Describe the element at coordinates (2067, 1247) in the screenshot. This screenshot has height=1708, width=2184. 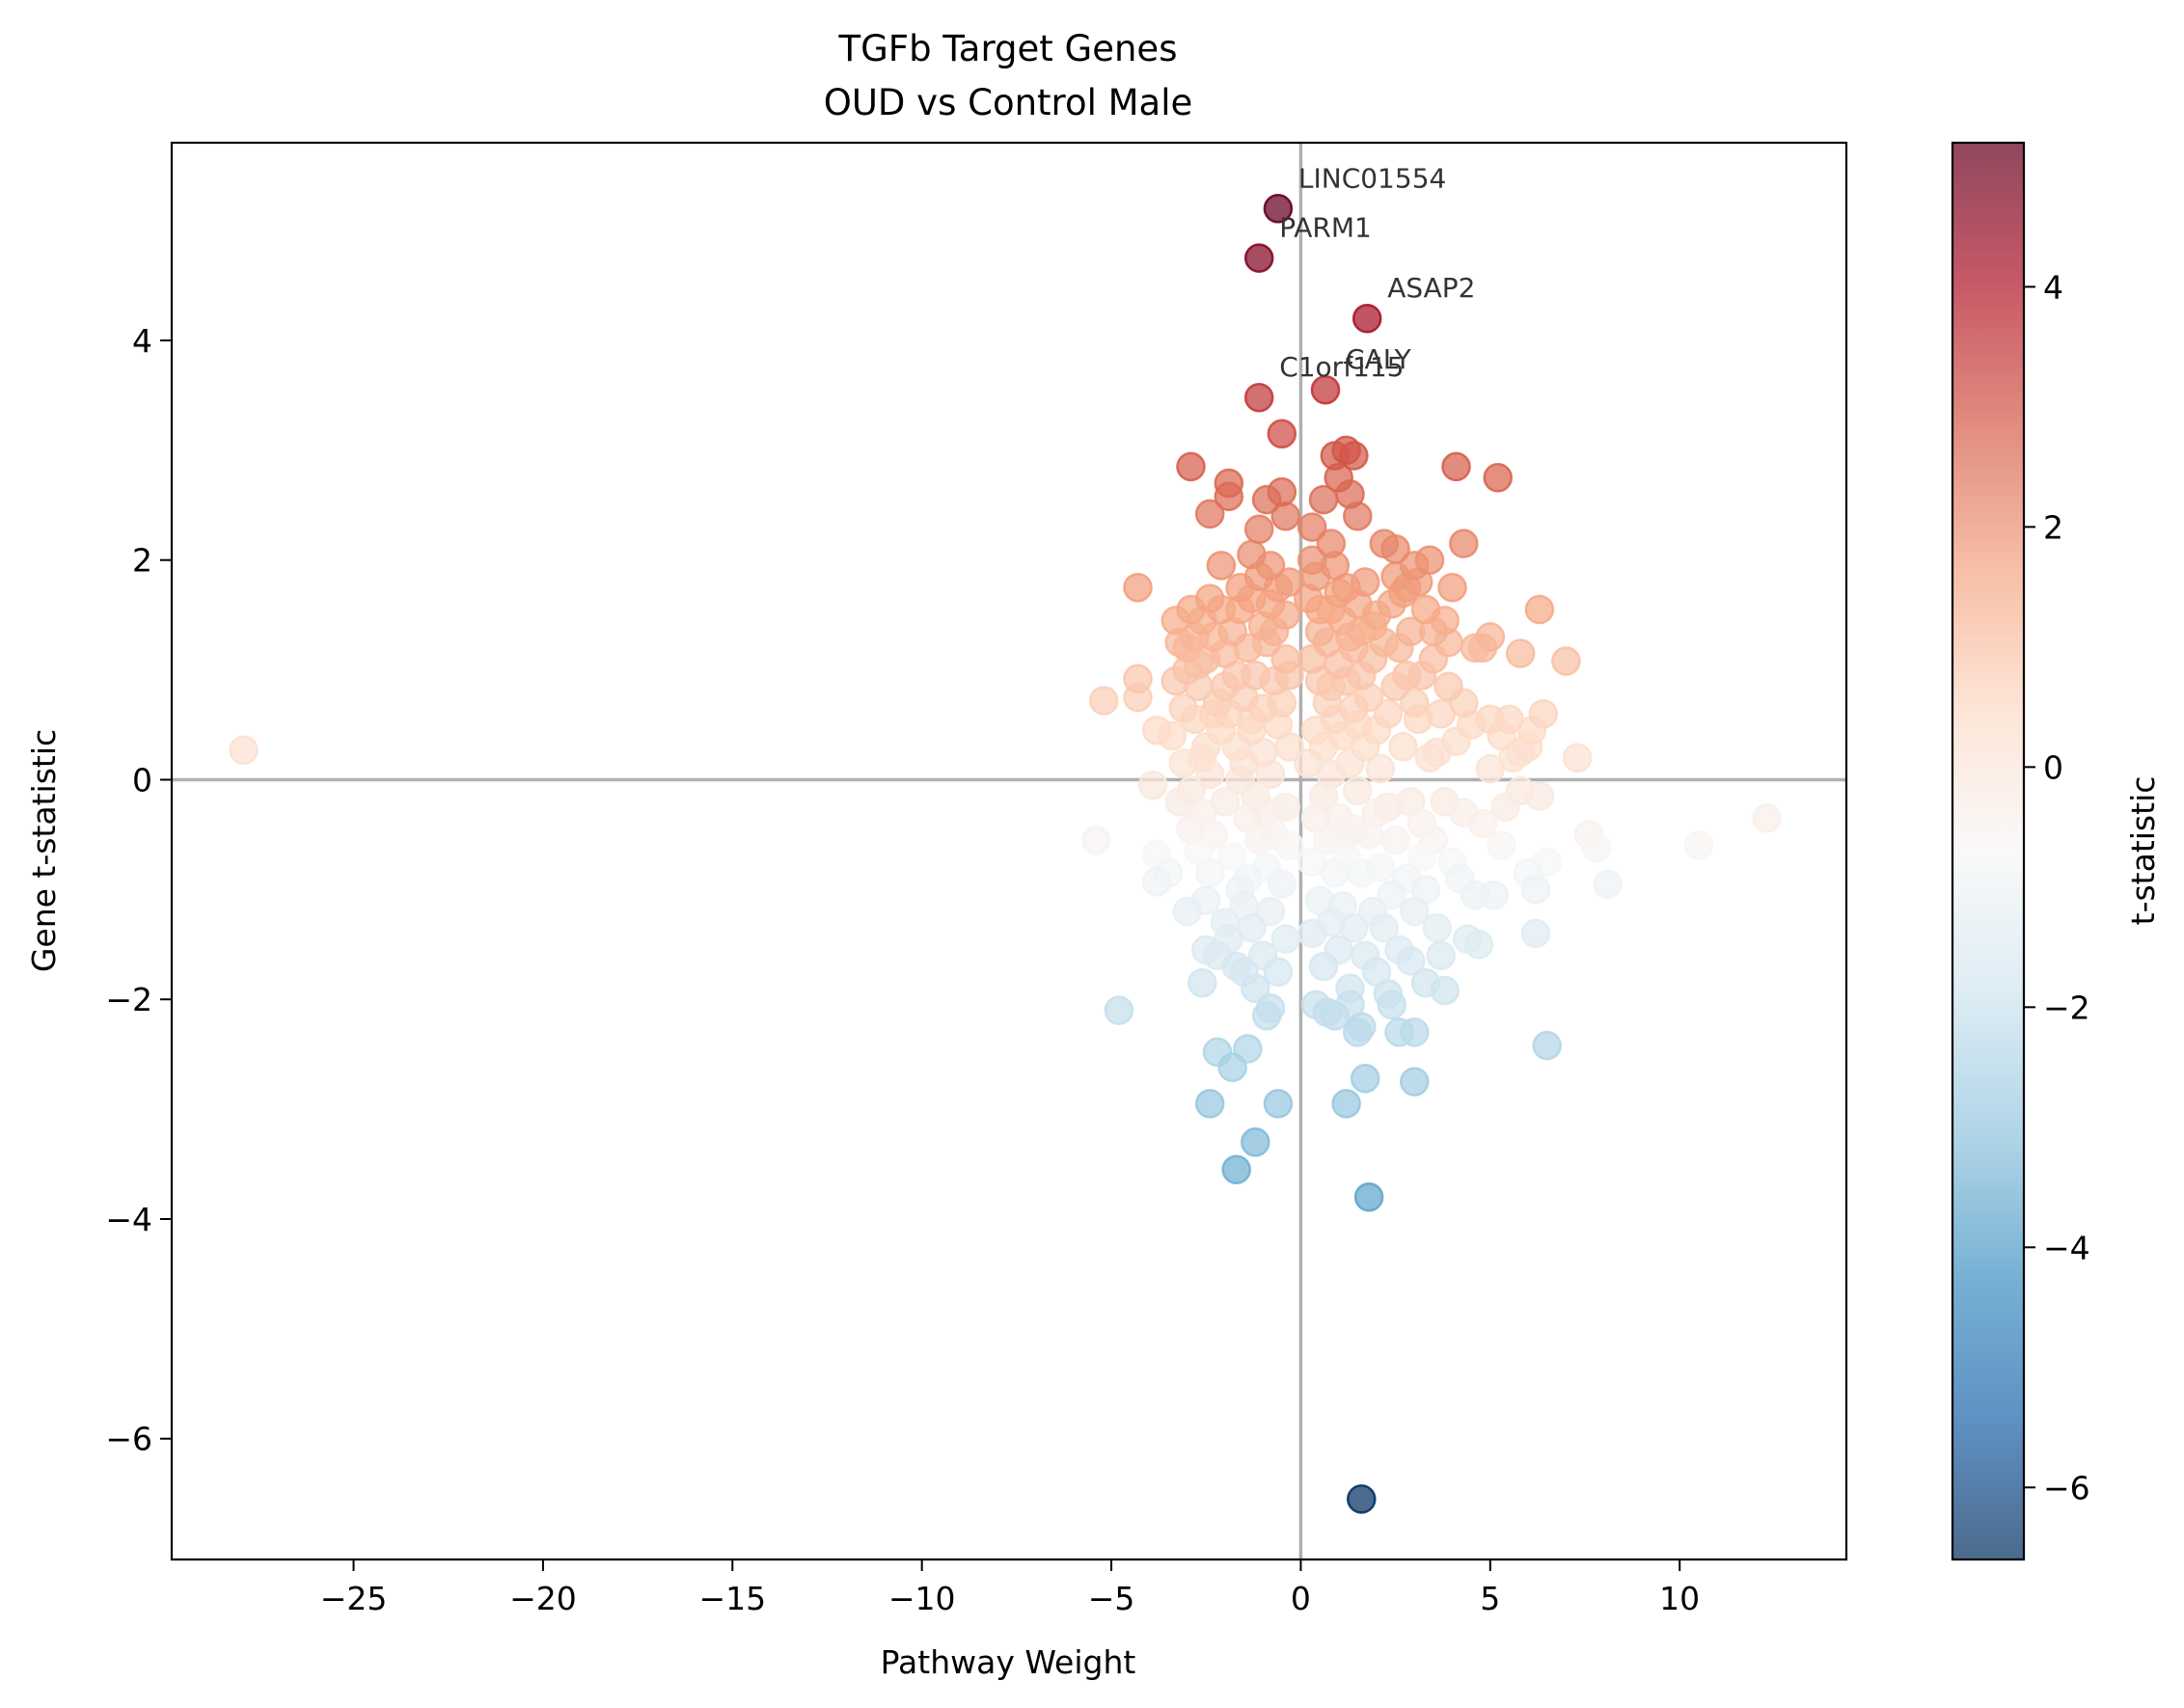
I see `colorbar-tick-label: −4` at that location.